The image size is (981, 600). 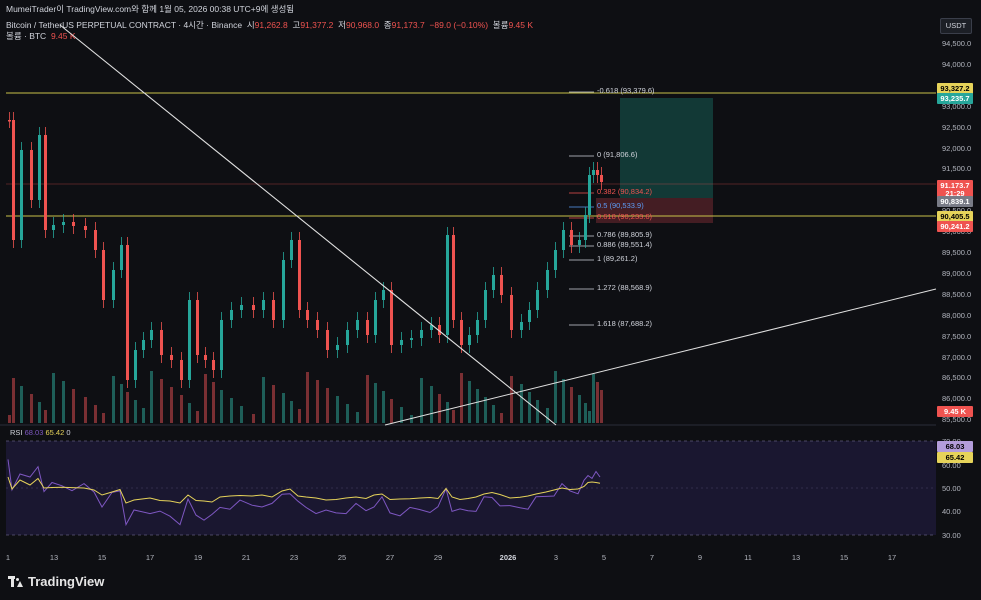 What do you see at coordinates (957, 294) in the screenshot?
I see `price-axis-tick: 88,500.0` at bounding box center [957, 294].